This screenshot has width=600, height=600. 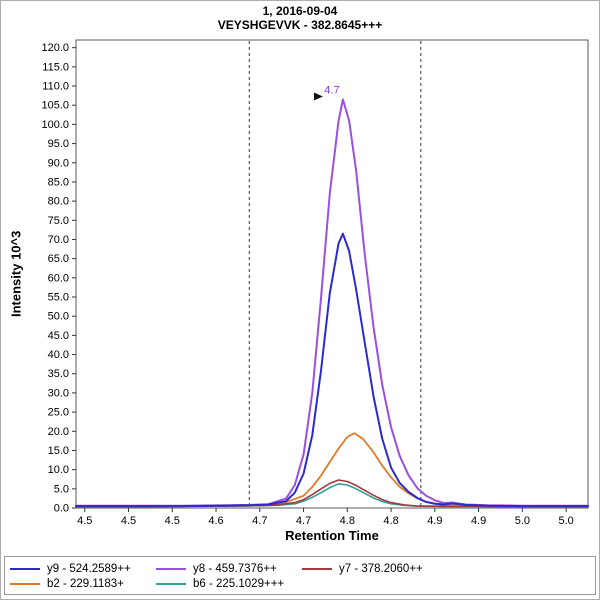 I want to click on y-tick-label: 10.0, so click(x=58, y=470).